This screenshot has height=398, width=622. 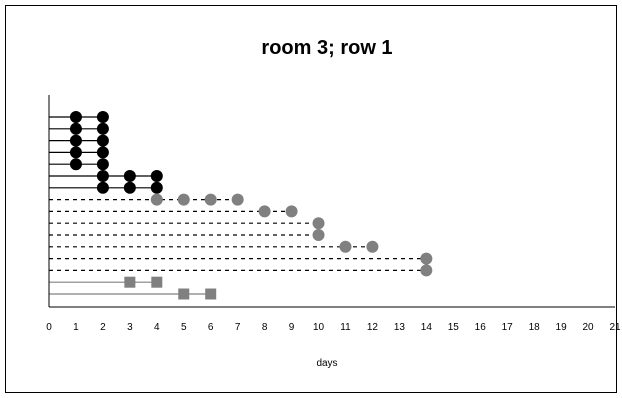 I want to click on x-tick-label: 5, so click(x=184, y=327).